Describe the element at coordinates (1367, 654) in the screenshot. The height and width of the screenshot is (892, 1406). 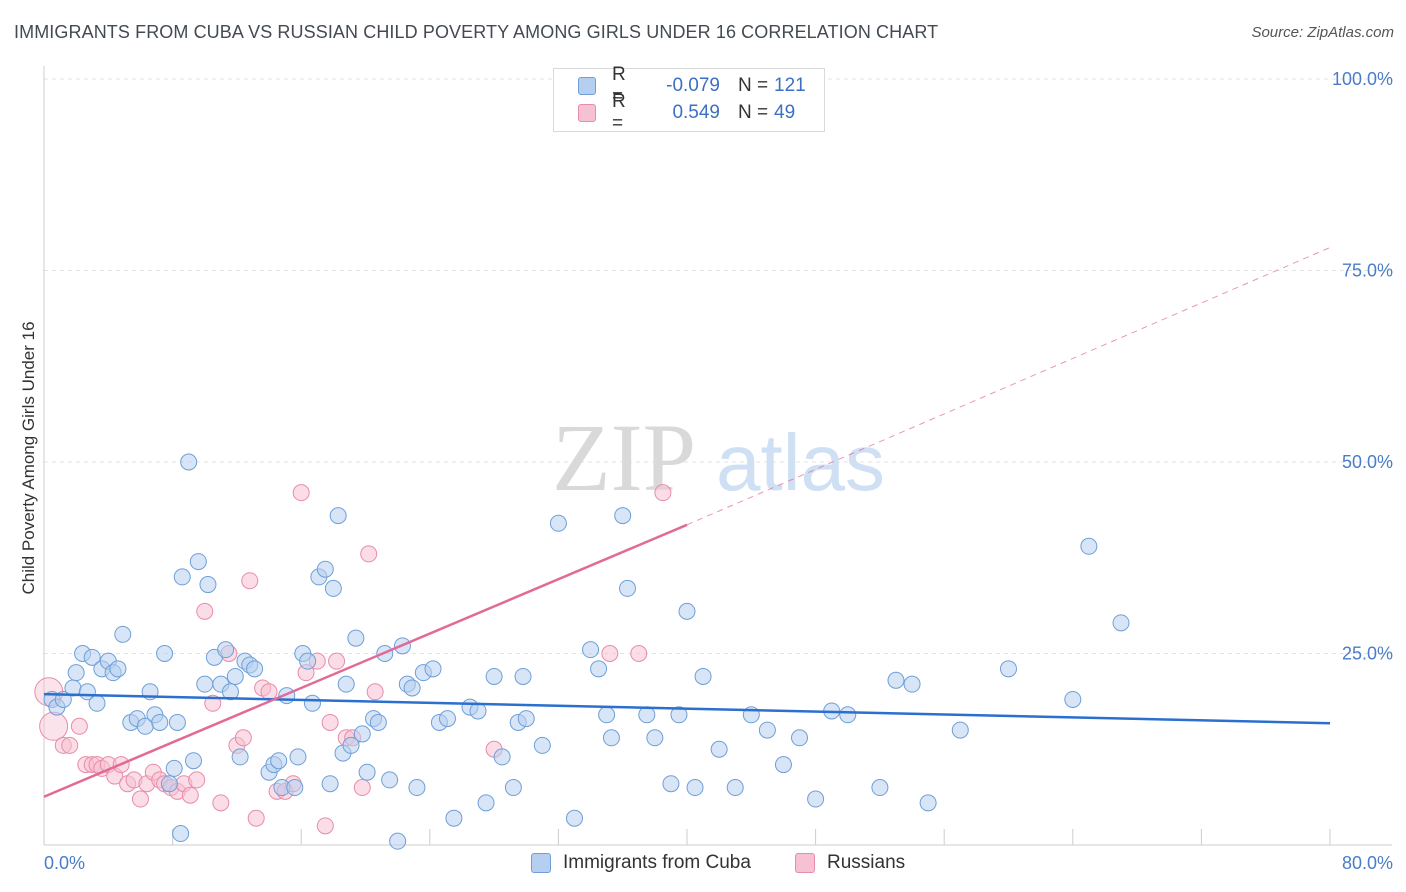
I see `y-tick-label: 25.0%` at that location.